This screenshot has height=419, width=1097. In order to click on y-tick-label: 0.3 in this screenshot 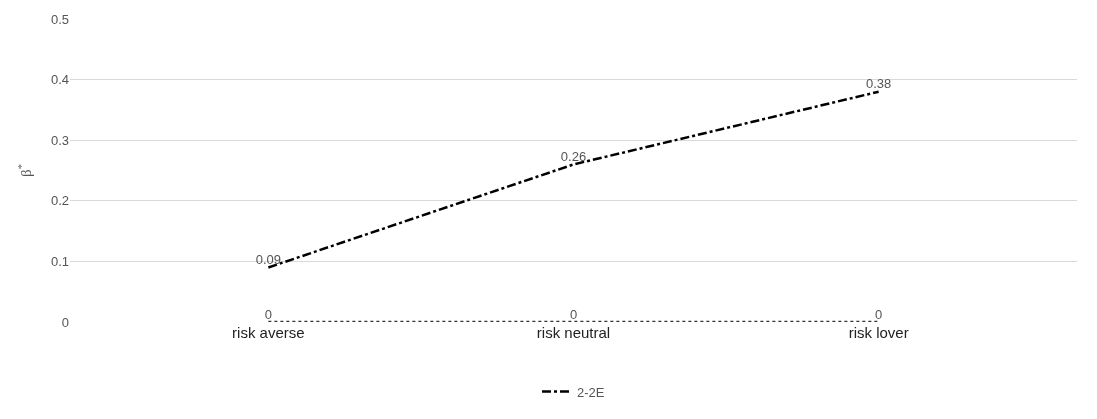, I will do `click(59, 140)`.